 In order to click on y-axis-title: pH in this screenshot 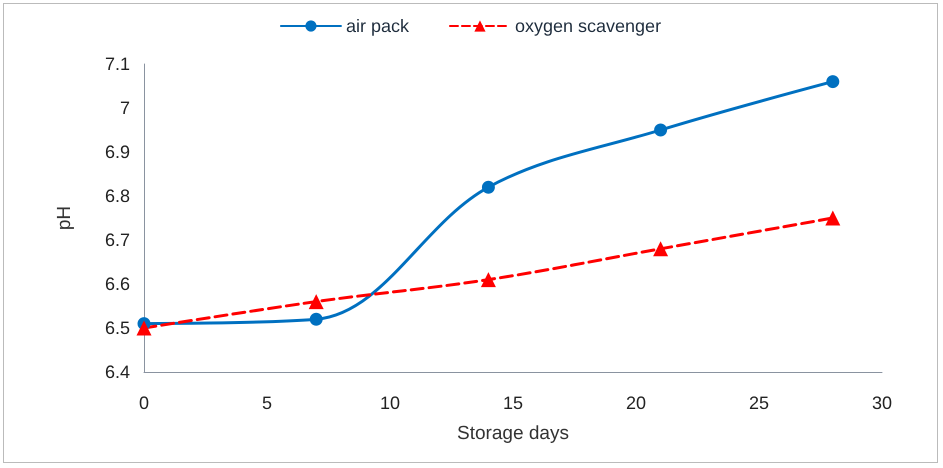, I will do `click(64, 218)`.